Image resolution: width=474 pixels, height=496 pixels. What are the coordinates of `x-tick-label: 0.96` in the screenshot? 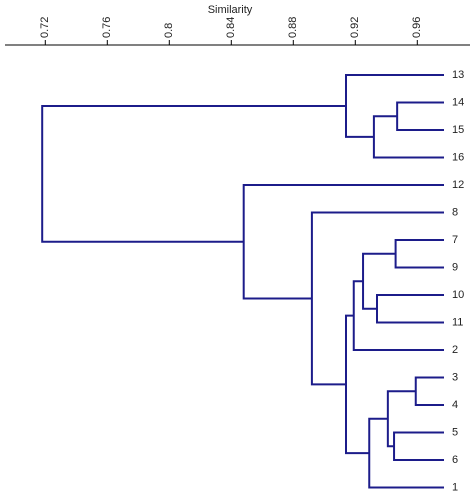 It's located at (417, 27).